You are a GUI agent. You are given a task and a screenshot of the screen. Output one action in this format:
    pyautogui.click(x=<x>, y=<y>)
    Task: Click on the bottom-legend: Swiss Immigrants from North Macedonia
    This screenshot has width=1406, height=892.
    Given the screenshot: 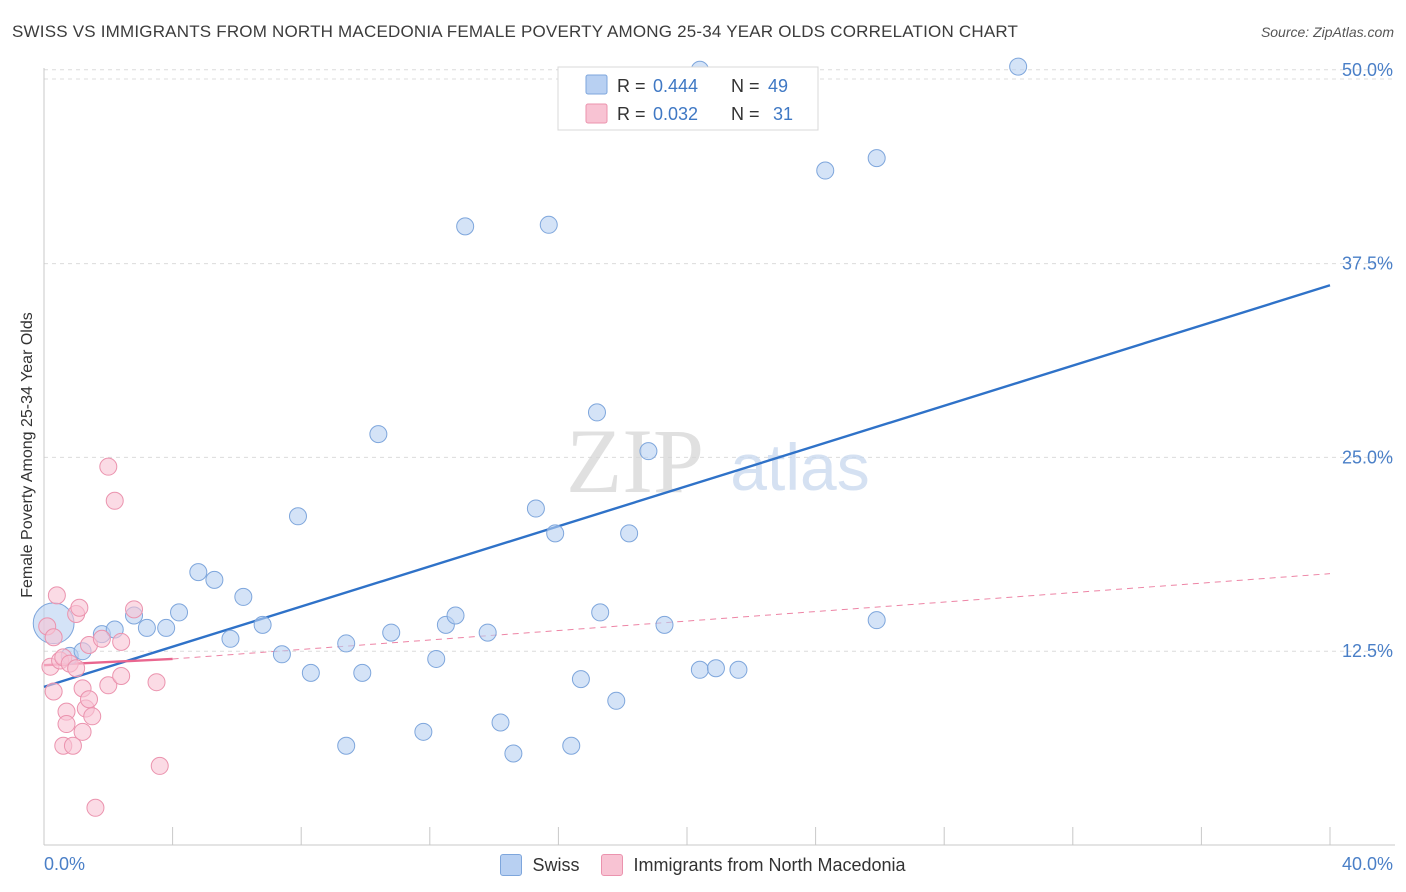 What is the action you would take?
    pyautogui.click(x=703, y=865)
    